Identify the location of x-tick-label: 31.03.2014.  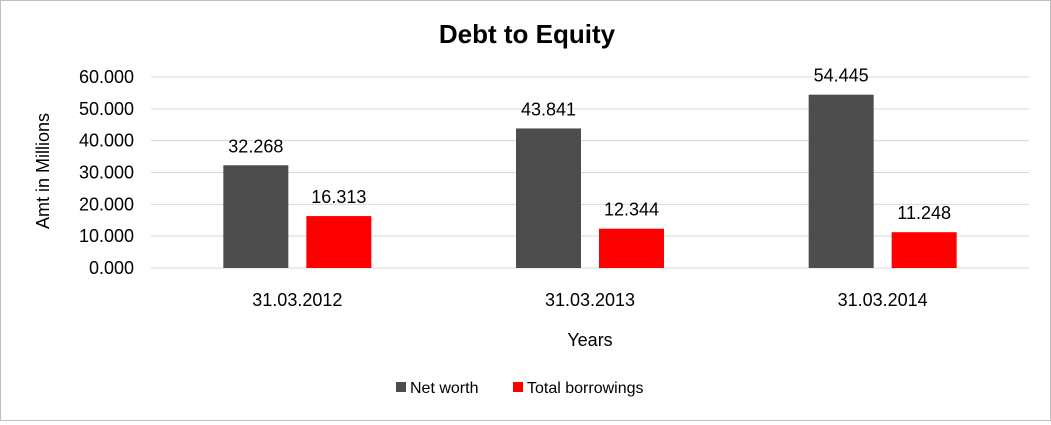
(883, 300).